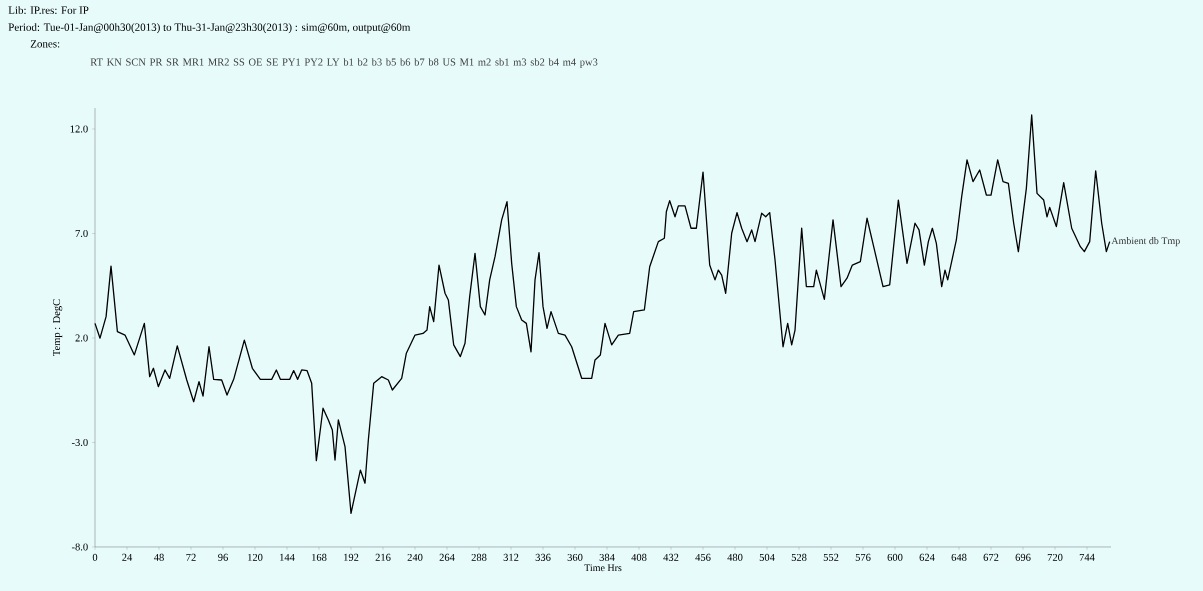  What do you see at coordinates (351, 557) in the screenshot?
I see `x-tick-label: 192` at bounding box center [351, 557].